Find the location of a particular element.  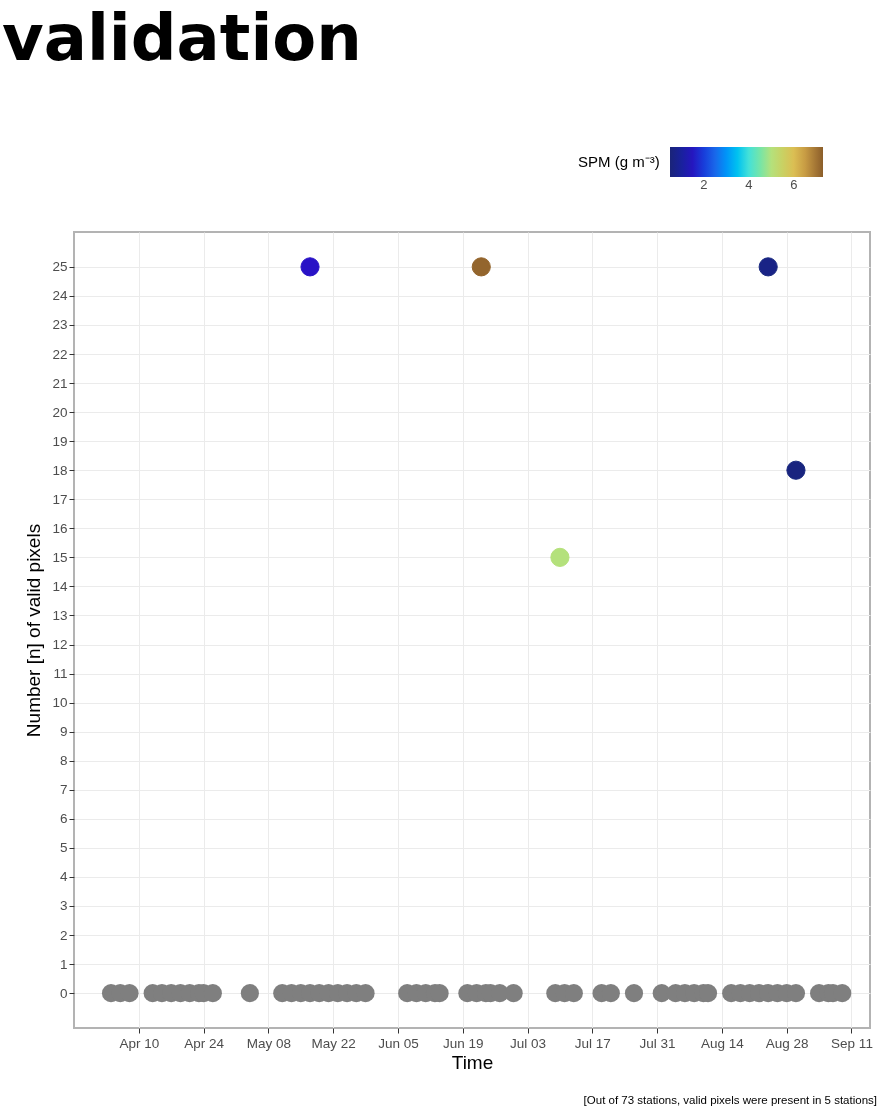

y-tick-label: 25 is located at coordinates (60, 267).